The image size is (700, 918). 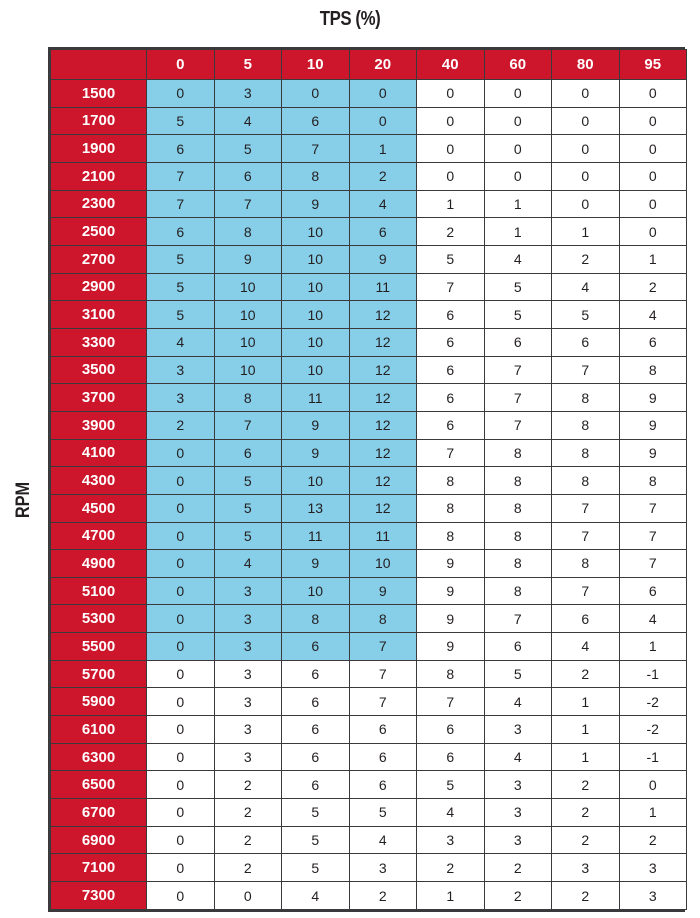 I want to click on table-row: 5300 0 3 8 8 9 7 6 4, so click(x=368, y=619).